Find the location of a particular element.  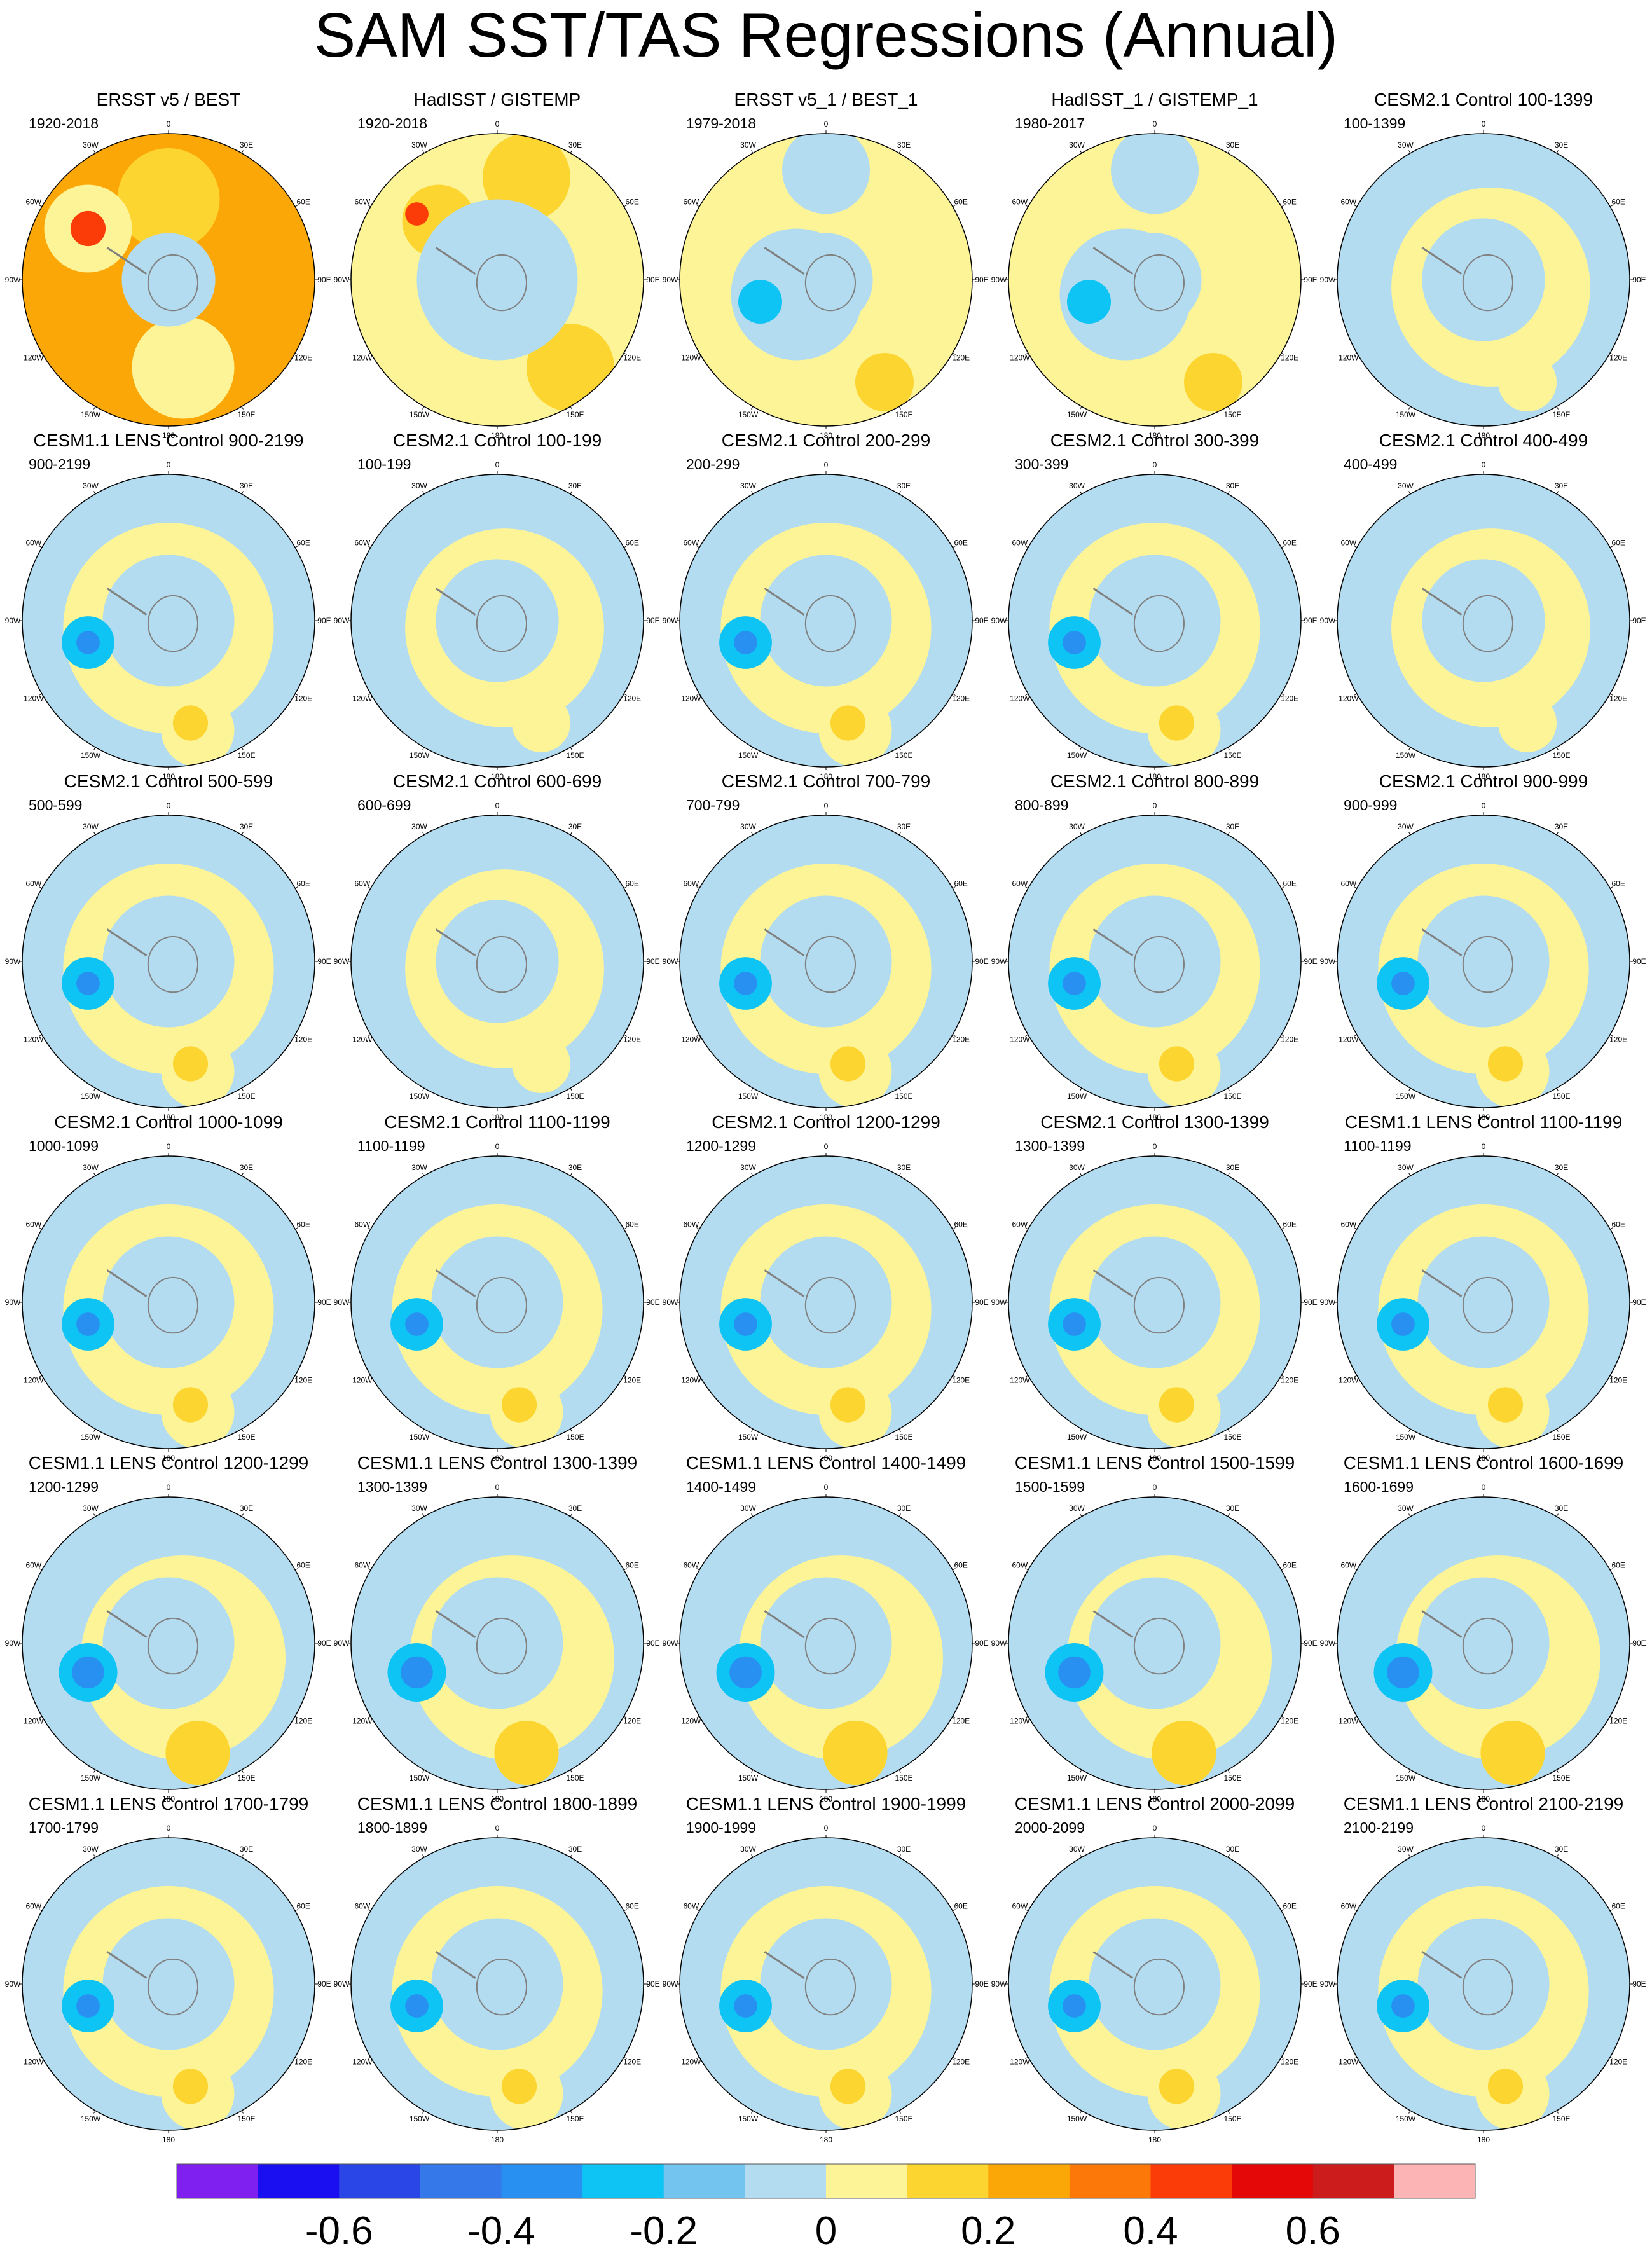

panel-period: 900-2199 is located at coordinates (60, 464).